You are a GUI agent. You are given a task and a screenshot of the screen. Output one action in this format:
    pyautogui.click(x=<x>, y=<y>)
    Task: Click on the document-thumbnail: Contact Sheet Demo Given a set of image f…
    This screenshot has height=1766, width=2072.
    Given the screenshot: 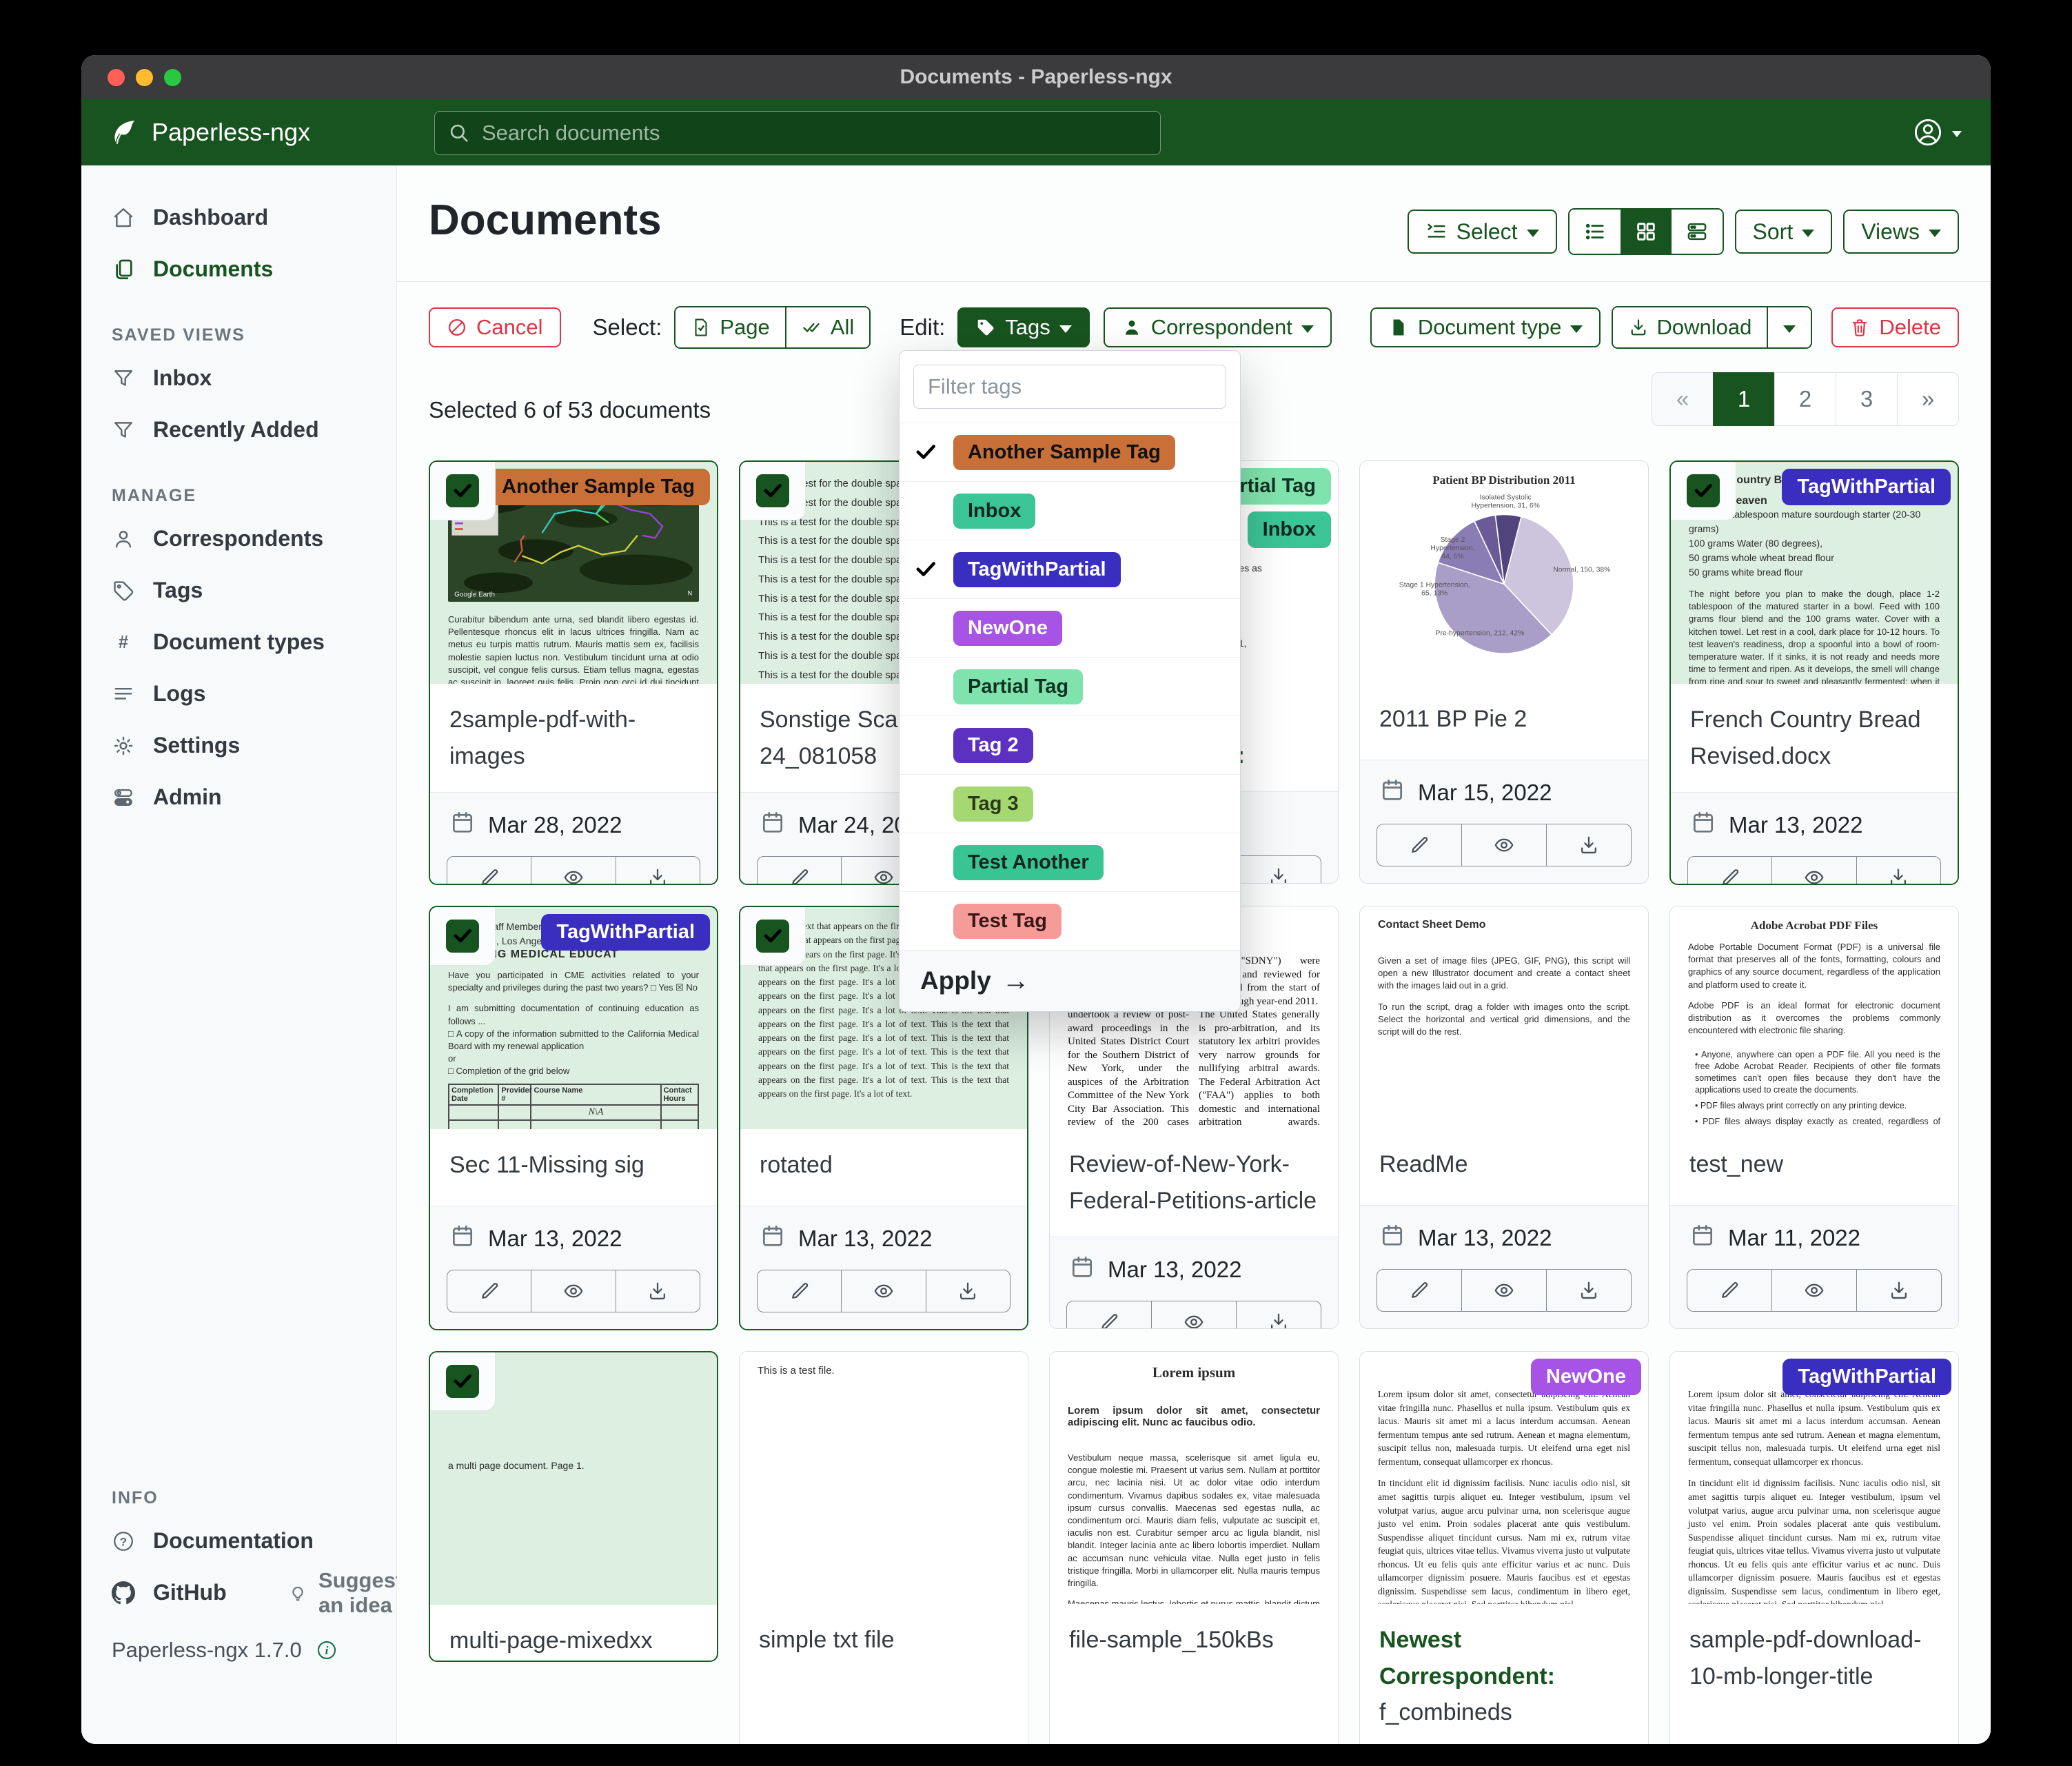 What is the action you would take?
    pyautogui.click(x=1504, y=1017)
    